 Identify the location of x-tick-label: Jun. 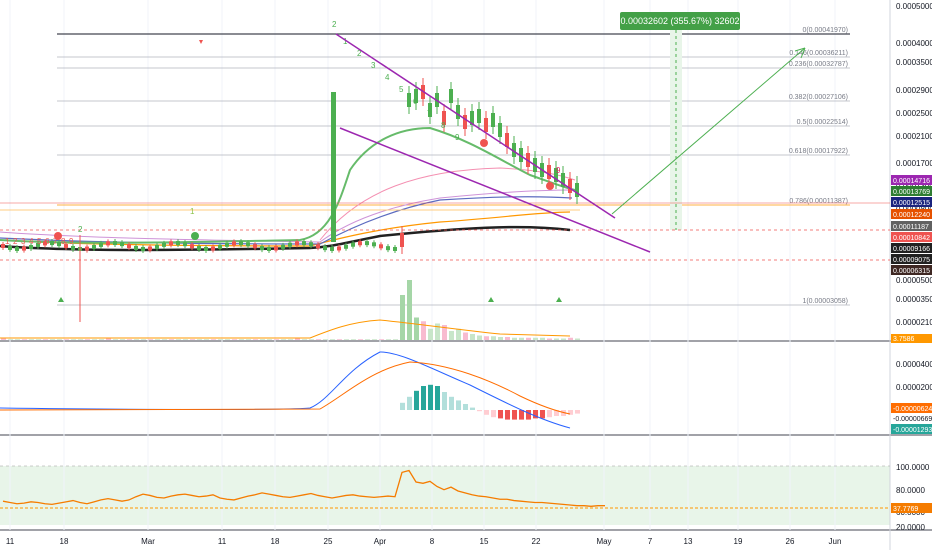
(835, 541).